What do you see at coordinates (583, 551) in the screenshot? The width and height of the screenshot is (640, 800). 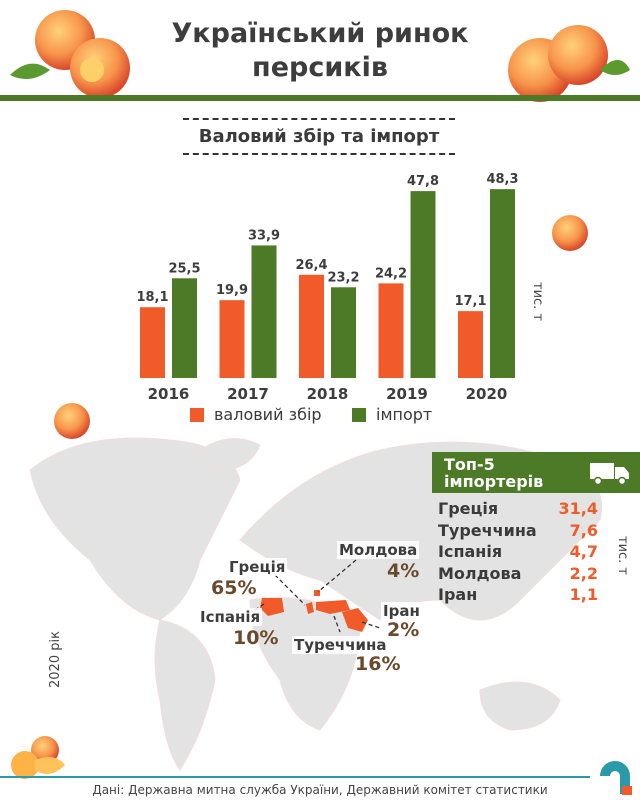 I see `importer-value: 4,7` at bounding box center [583, 551].